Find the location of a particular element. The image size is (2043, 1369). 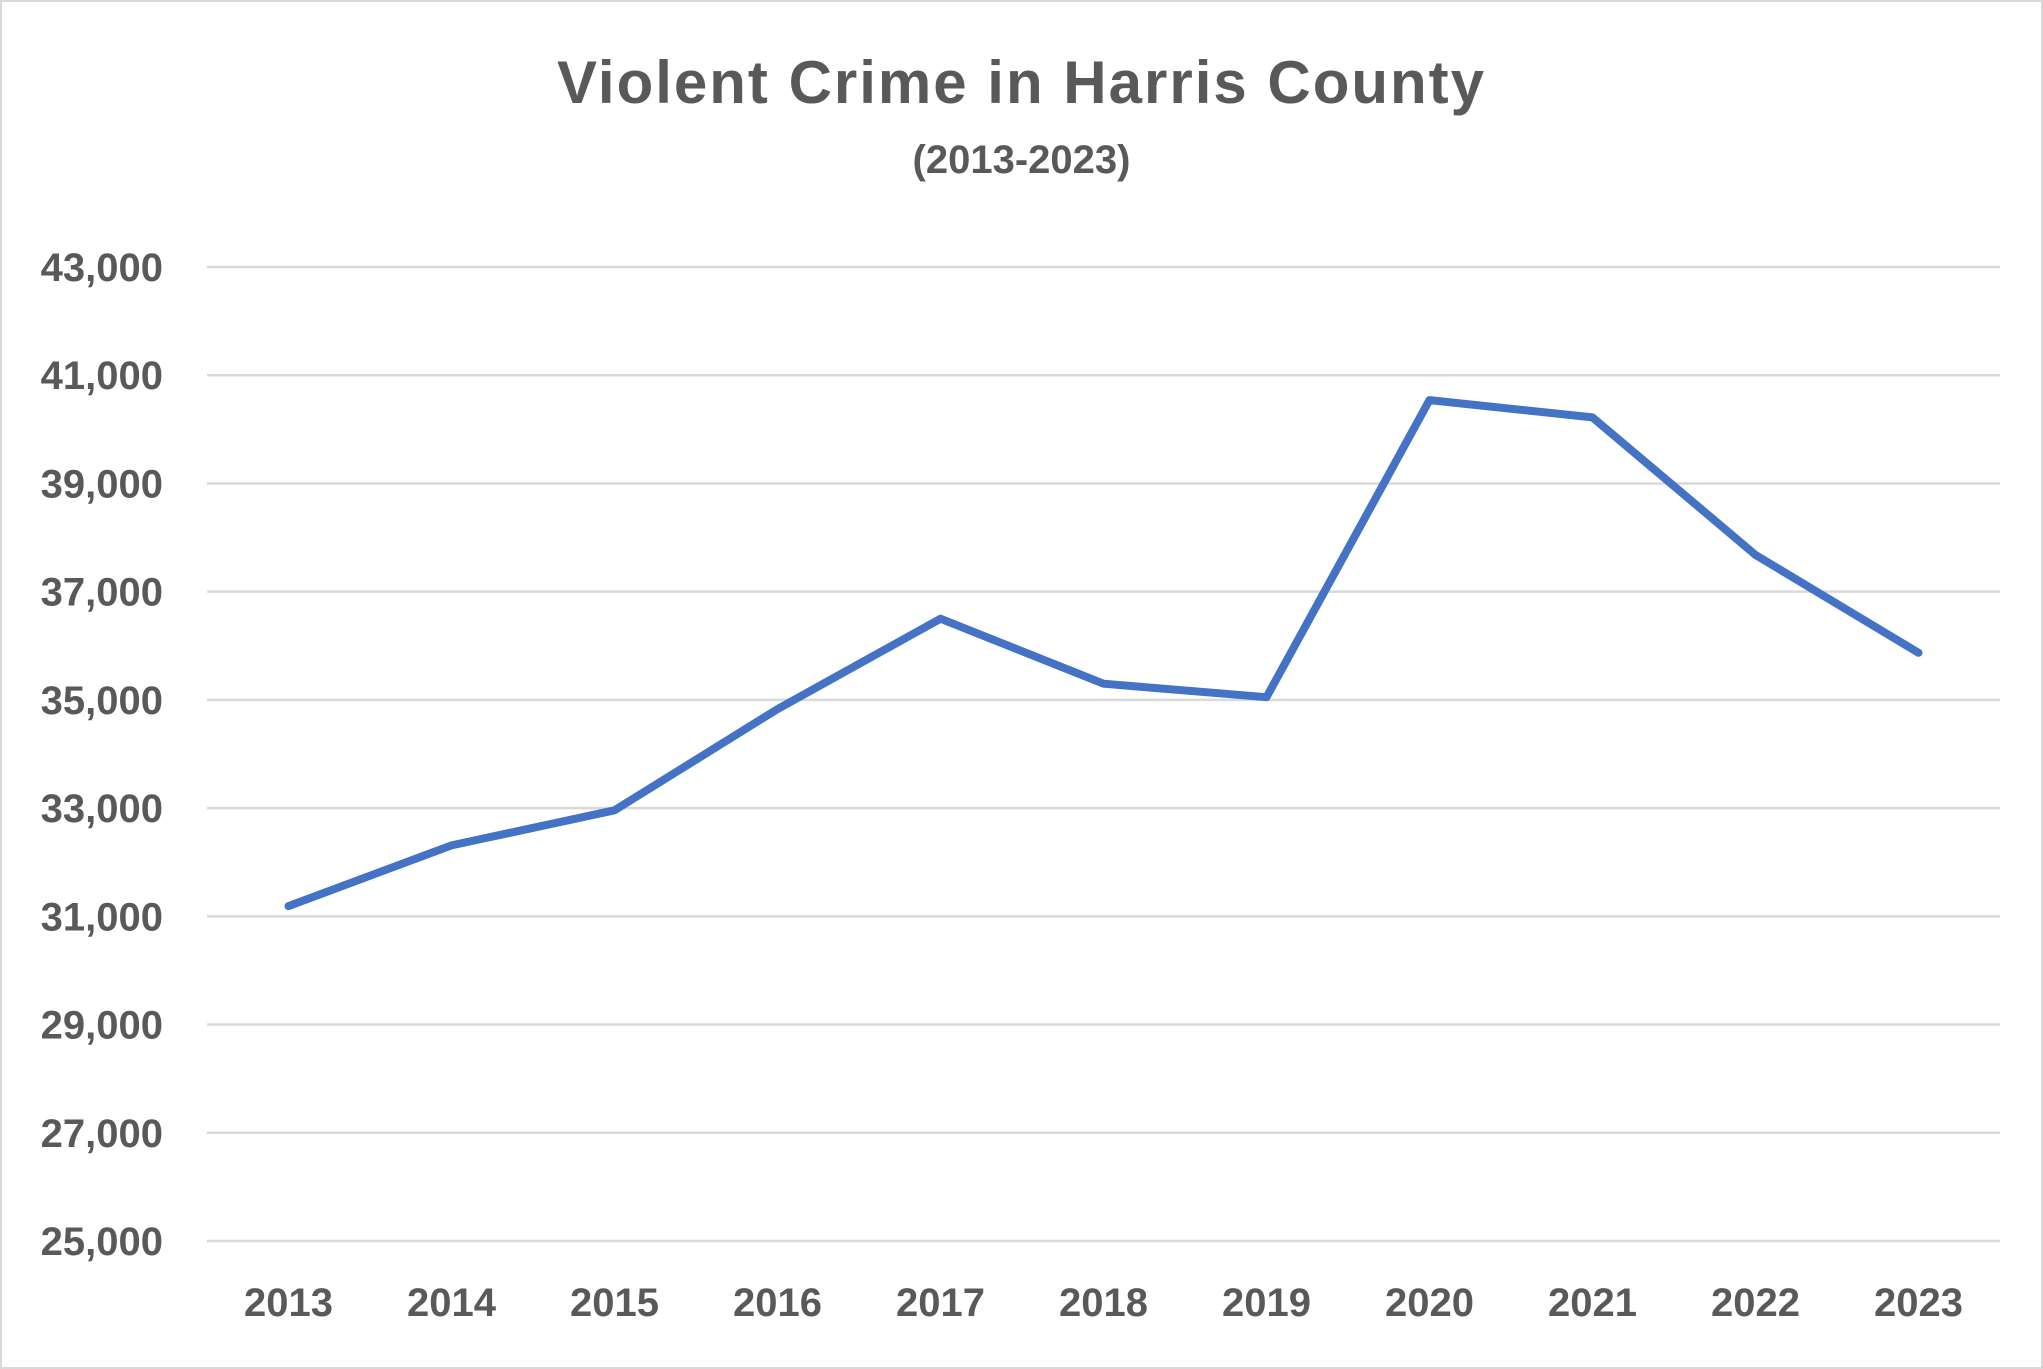

x-tick-label: 2013 is located at coordinates (288, 1303).